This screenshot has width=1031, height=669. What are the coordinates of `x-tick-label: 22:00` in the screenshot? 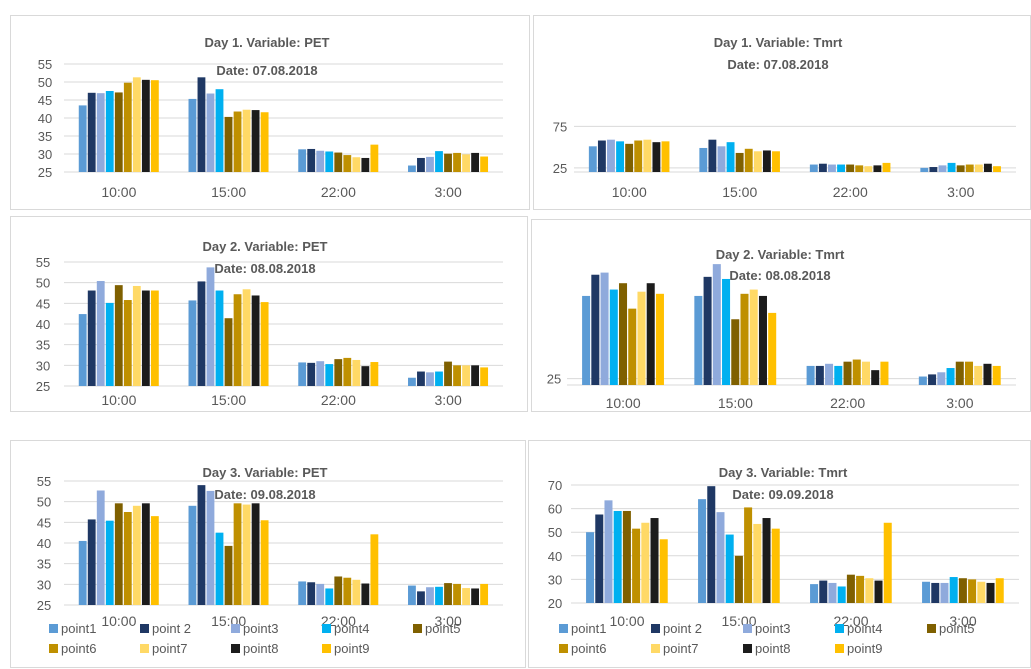 It's located at (338, 400).